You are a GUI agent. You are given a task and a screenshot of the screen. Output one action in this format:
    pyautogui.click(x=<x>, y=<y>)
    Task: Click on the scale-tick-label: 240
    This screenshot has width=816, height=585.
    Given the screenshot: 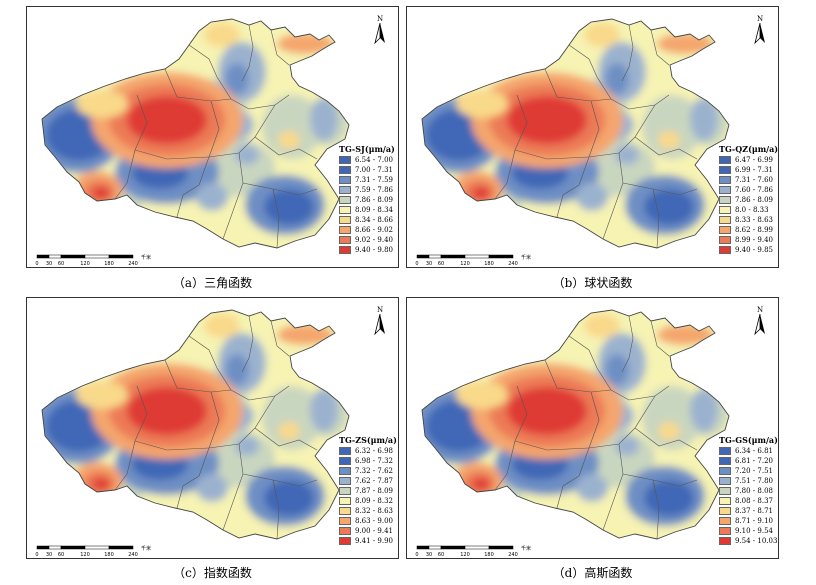 What is the action you would take?
    pyautogui.click(x=133, y=264)
    